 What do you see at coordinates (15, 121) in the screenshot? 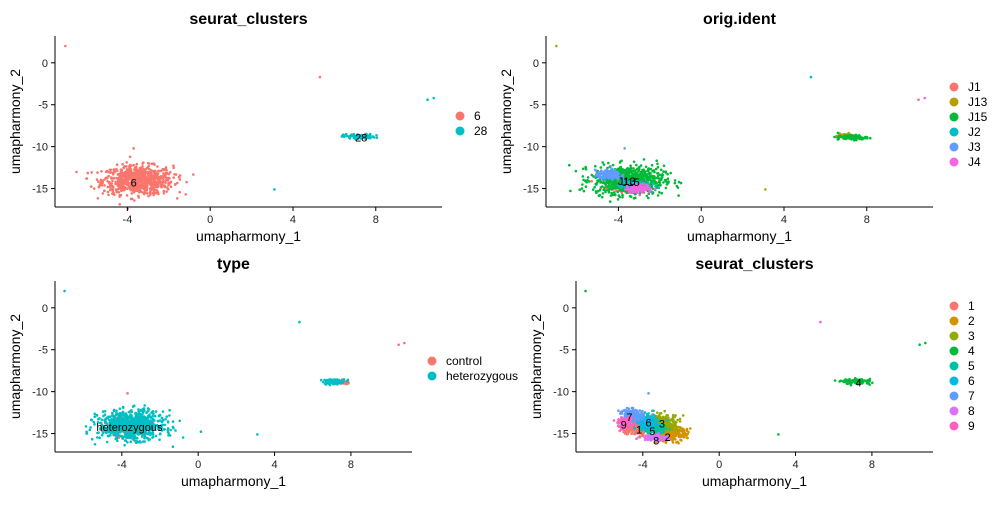
I see `y-axis-label: umapharmony_2` at bounding box center [15, 121].